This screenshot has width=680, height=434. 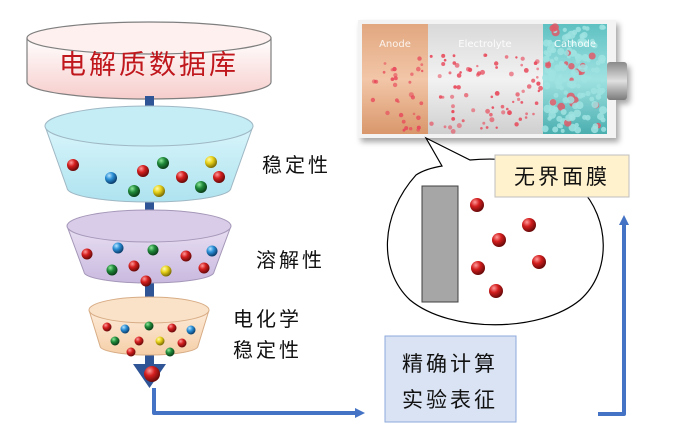 I want to click on interface-box: 无界面膜, so click(x=562, y=176).